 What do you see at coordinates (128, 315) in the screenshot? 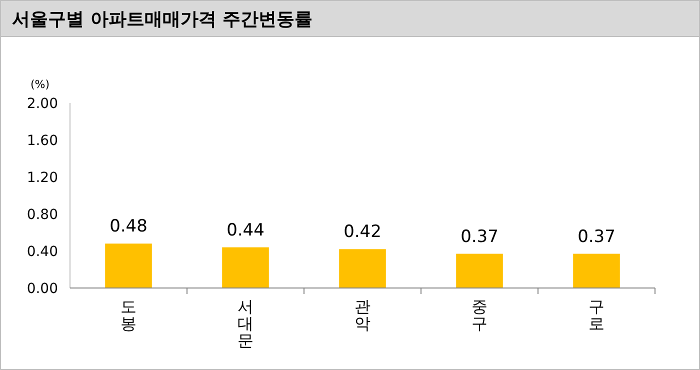
I see `x-tick-label: 도봉` at bounding box center [128, 315].